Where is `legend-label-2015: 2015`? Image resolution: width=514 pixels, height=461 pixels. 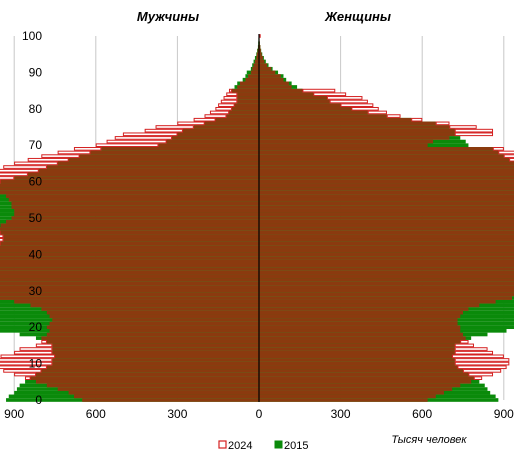 legend-label-2015: 2015 is located at coordinates (296, 446).